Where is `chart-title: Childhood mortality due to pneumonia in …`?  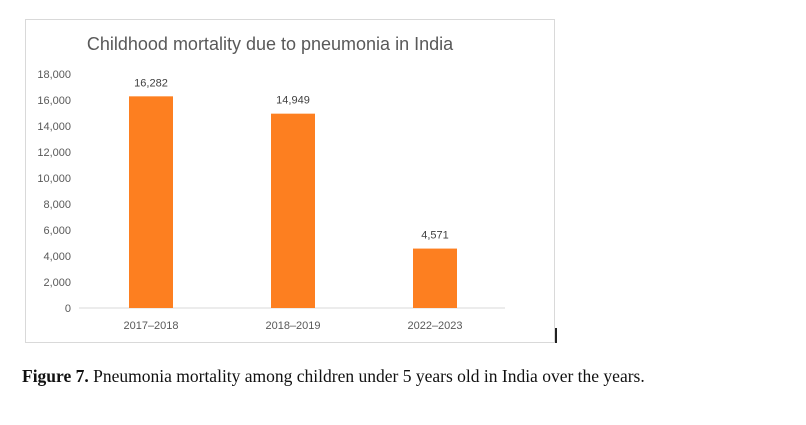
chart-title: Childhood mortality due to pneumonia in … is located at coordinates (270, 44).